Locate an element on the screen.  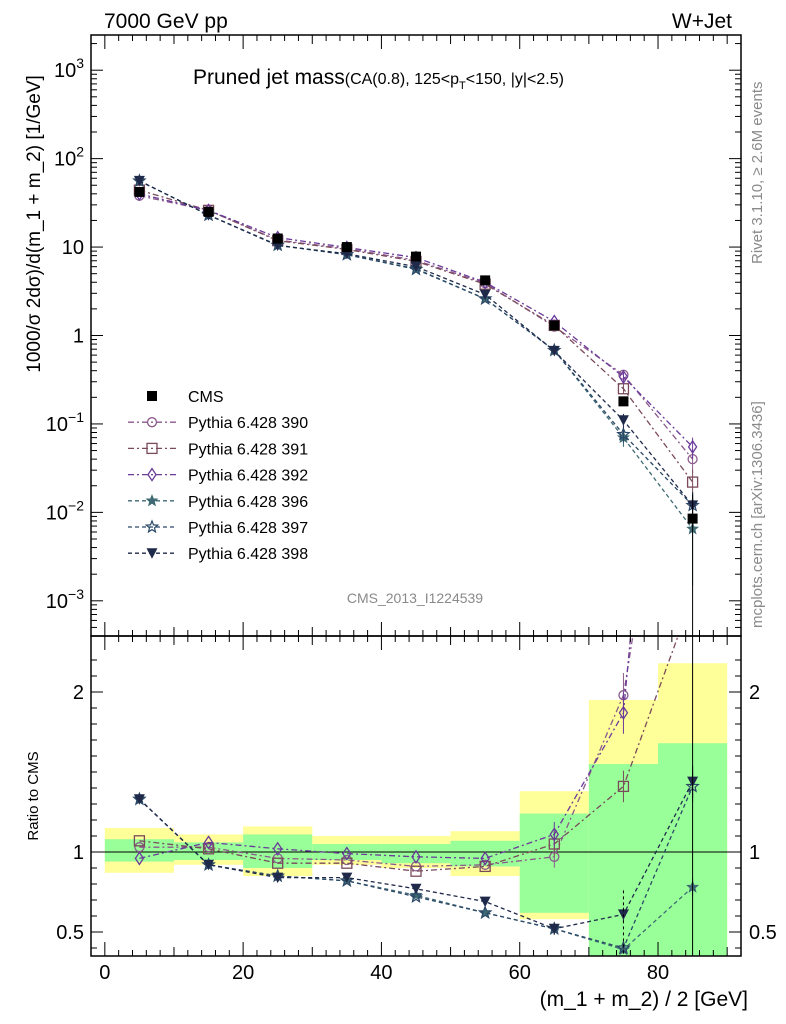
legend-label-2: Pythia 6.428 391 is located at coordinates (248, 449).